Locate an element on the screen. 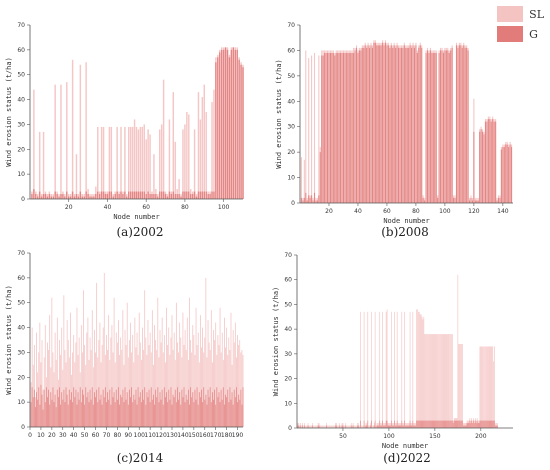 The height and width of the screenshot is (470, 550). x-tick-label: 80 is located at coordinates (185, 207).